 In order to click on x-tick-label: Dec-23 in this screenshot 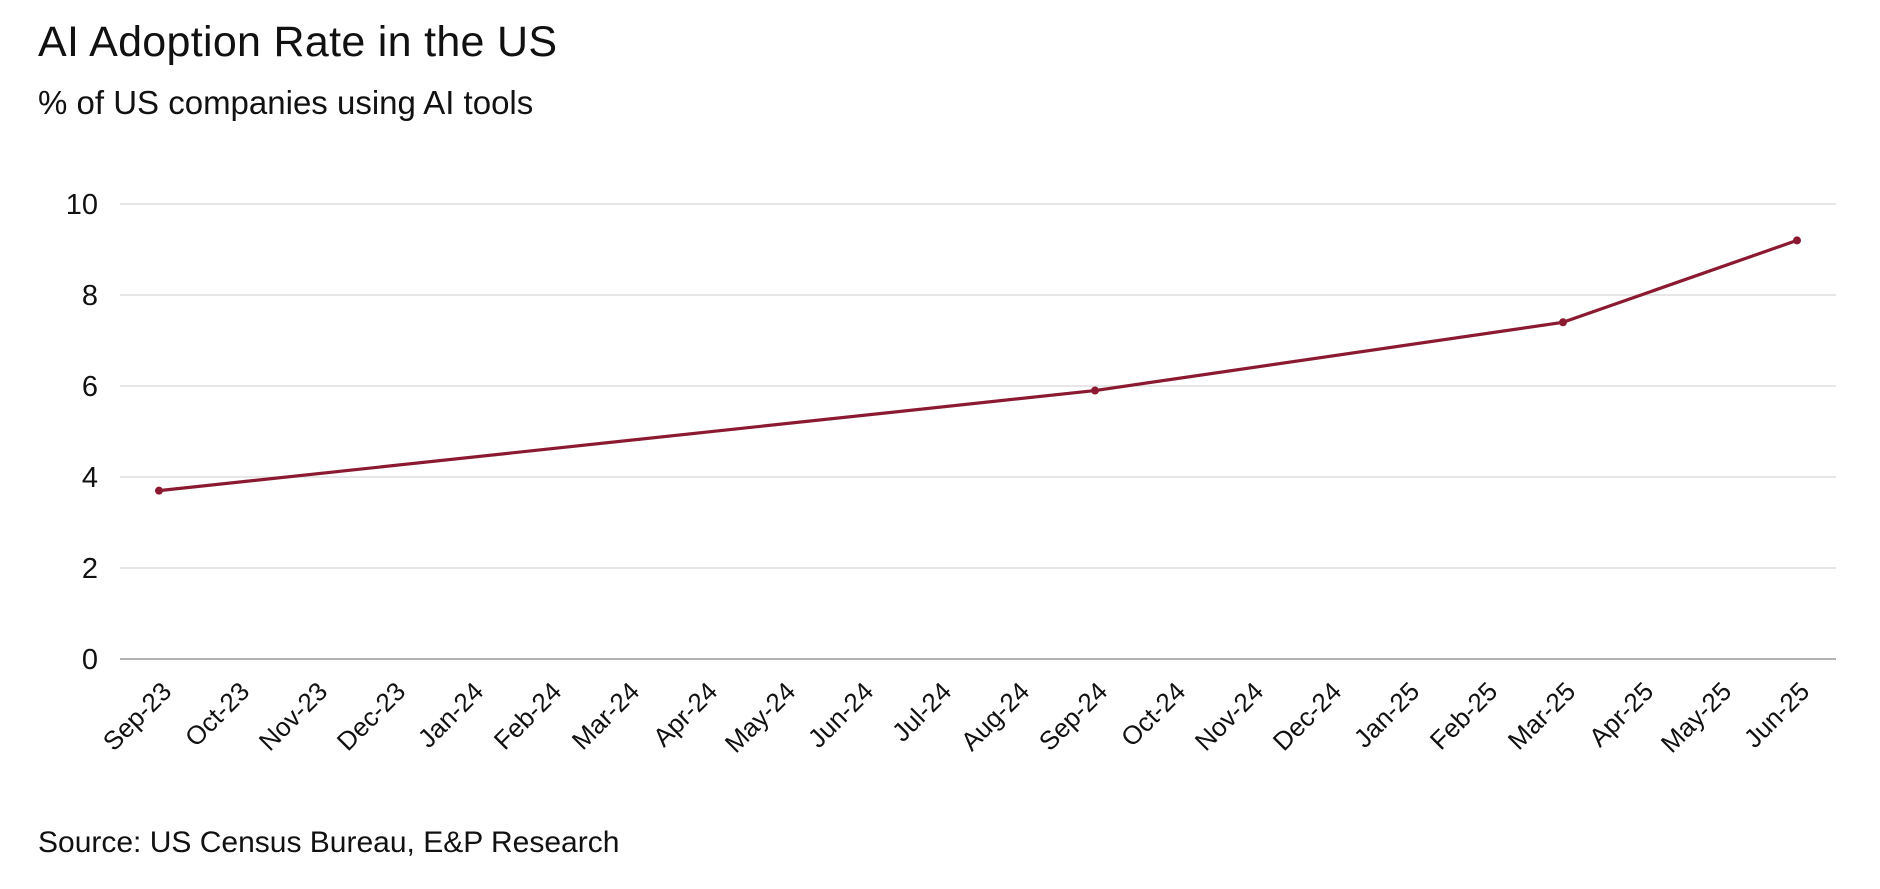, I will do `click(371, 716)`.